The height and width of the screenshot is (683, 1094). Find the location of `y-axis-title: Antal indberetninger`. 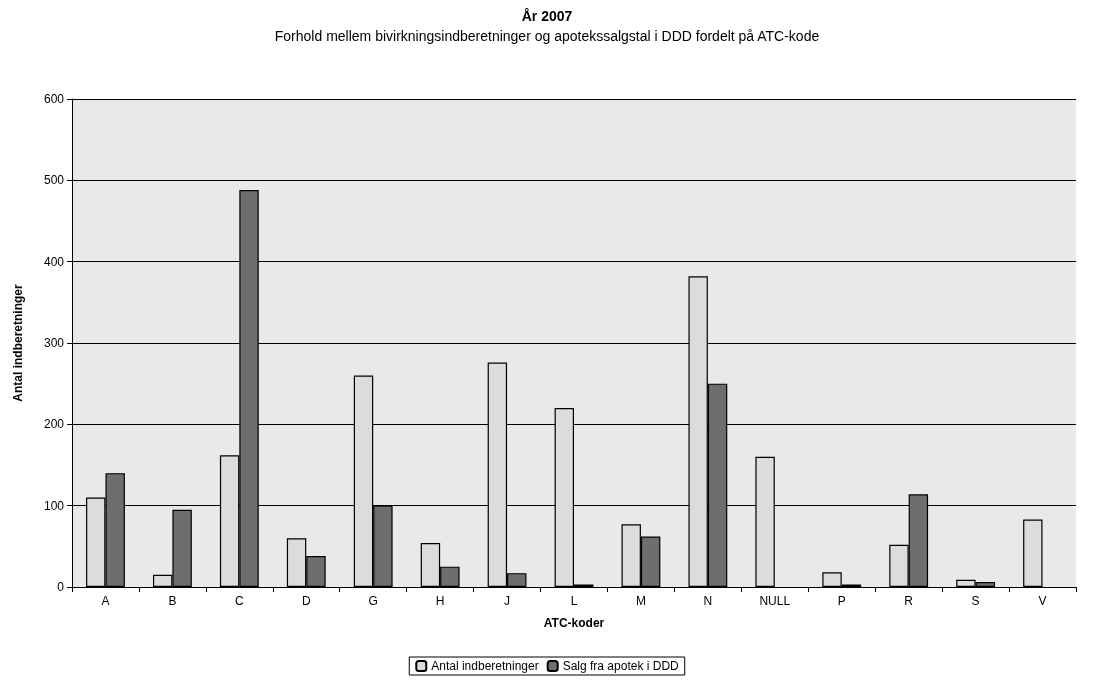

y-axis-title: Antal indberetninger is located at coordinates (18, 343).